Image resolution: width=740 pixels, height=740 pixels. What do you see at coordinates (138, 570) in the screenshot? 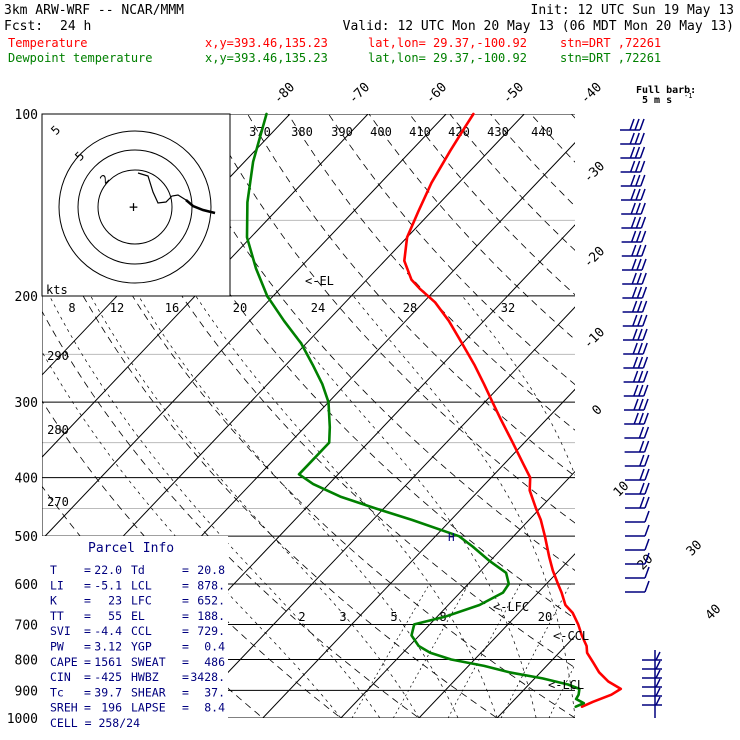
I see `parcel-key-right: Td` at bounding box center [138, 570].